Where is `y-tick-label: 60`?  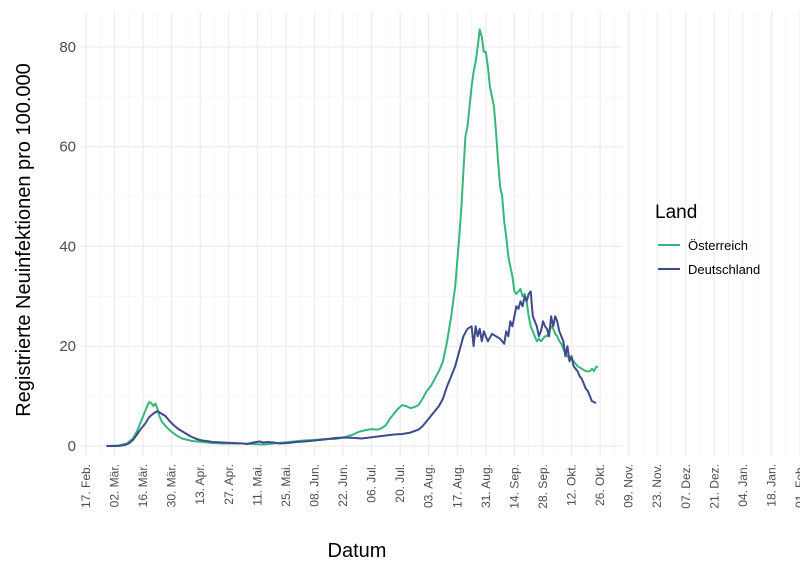
y-tick-label: 60 is located at coordinates (67, 147).